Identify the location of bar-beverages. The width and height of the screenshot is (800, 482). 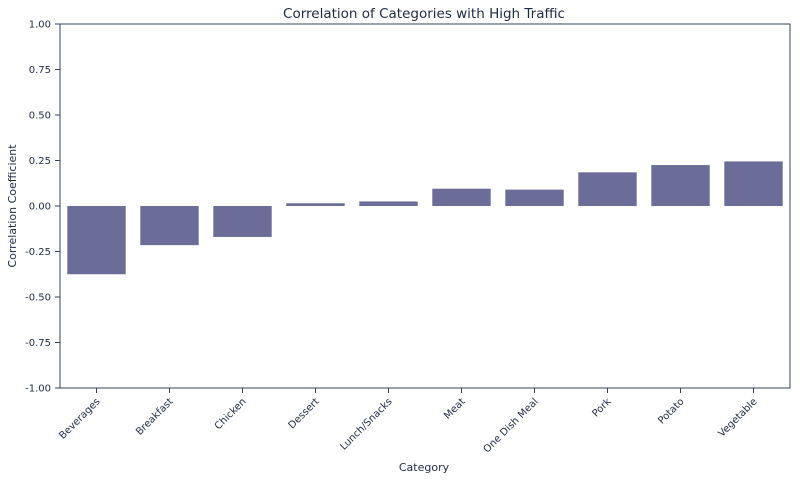
(96, 240).